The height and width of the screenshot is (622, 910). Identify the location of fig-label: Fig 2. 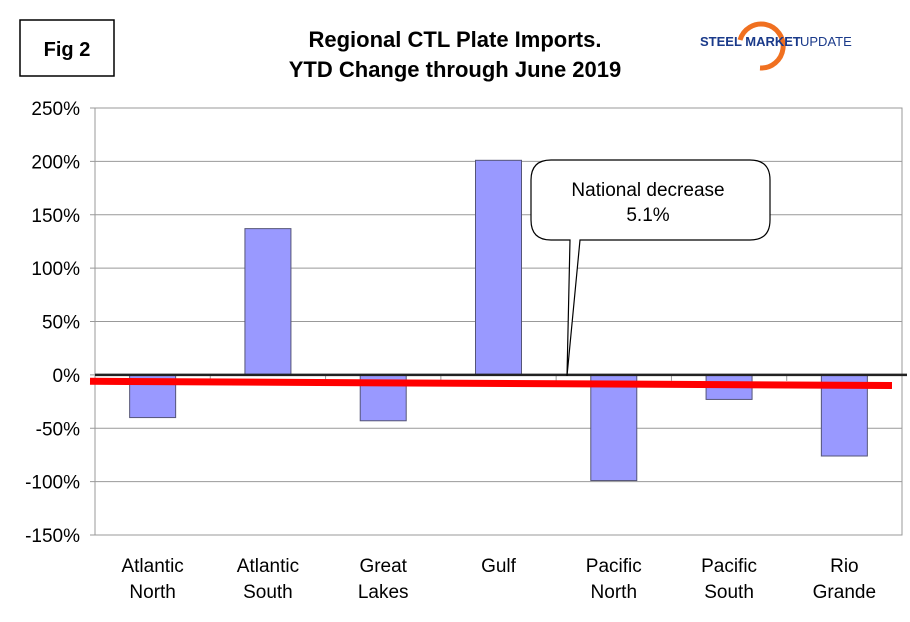
(67, 50).